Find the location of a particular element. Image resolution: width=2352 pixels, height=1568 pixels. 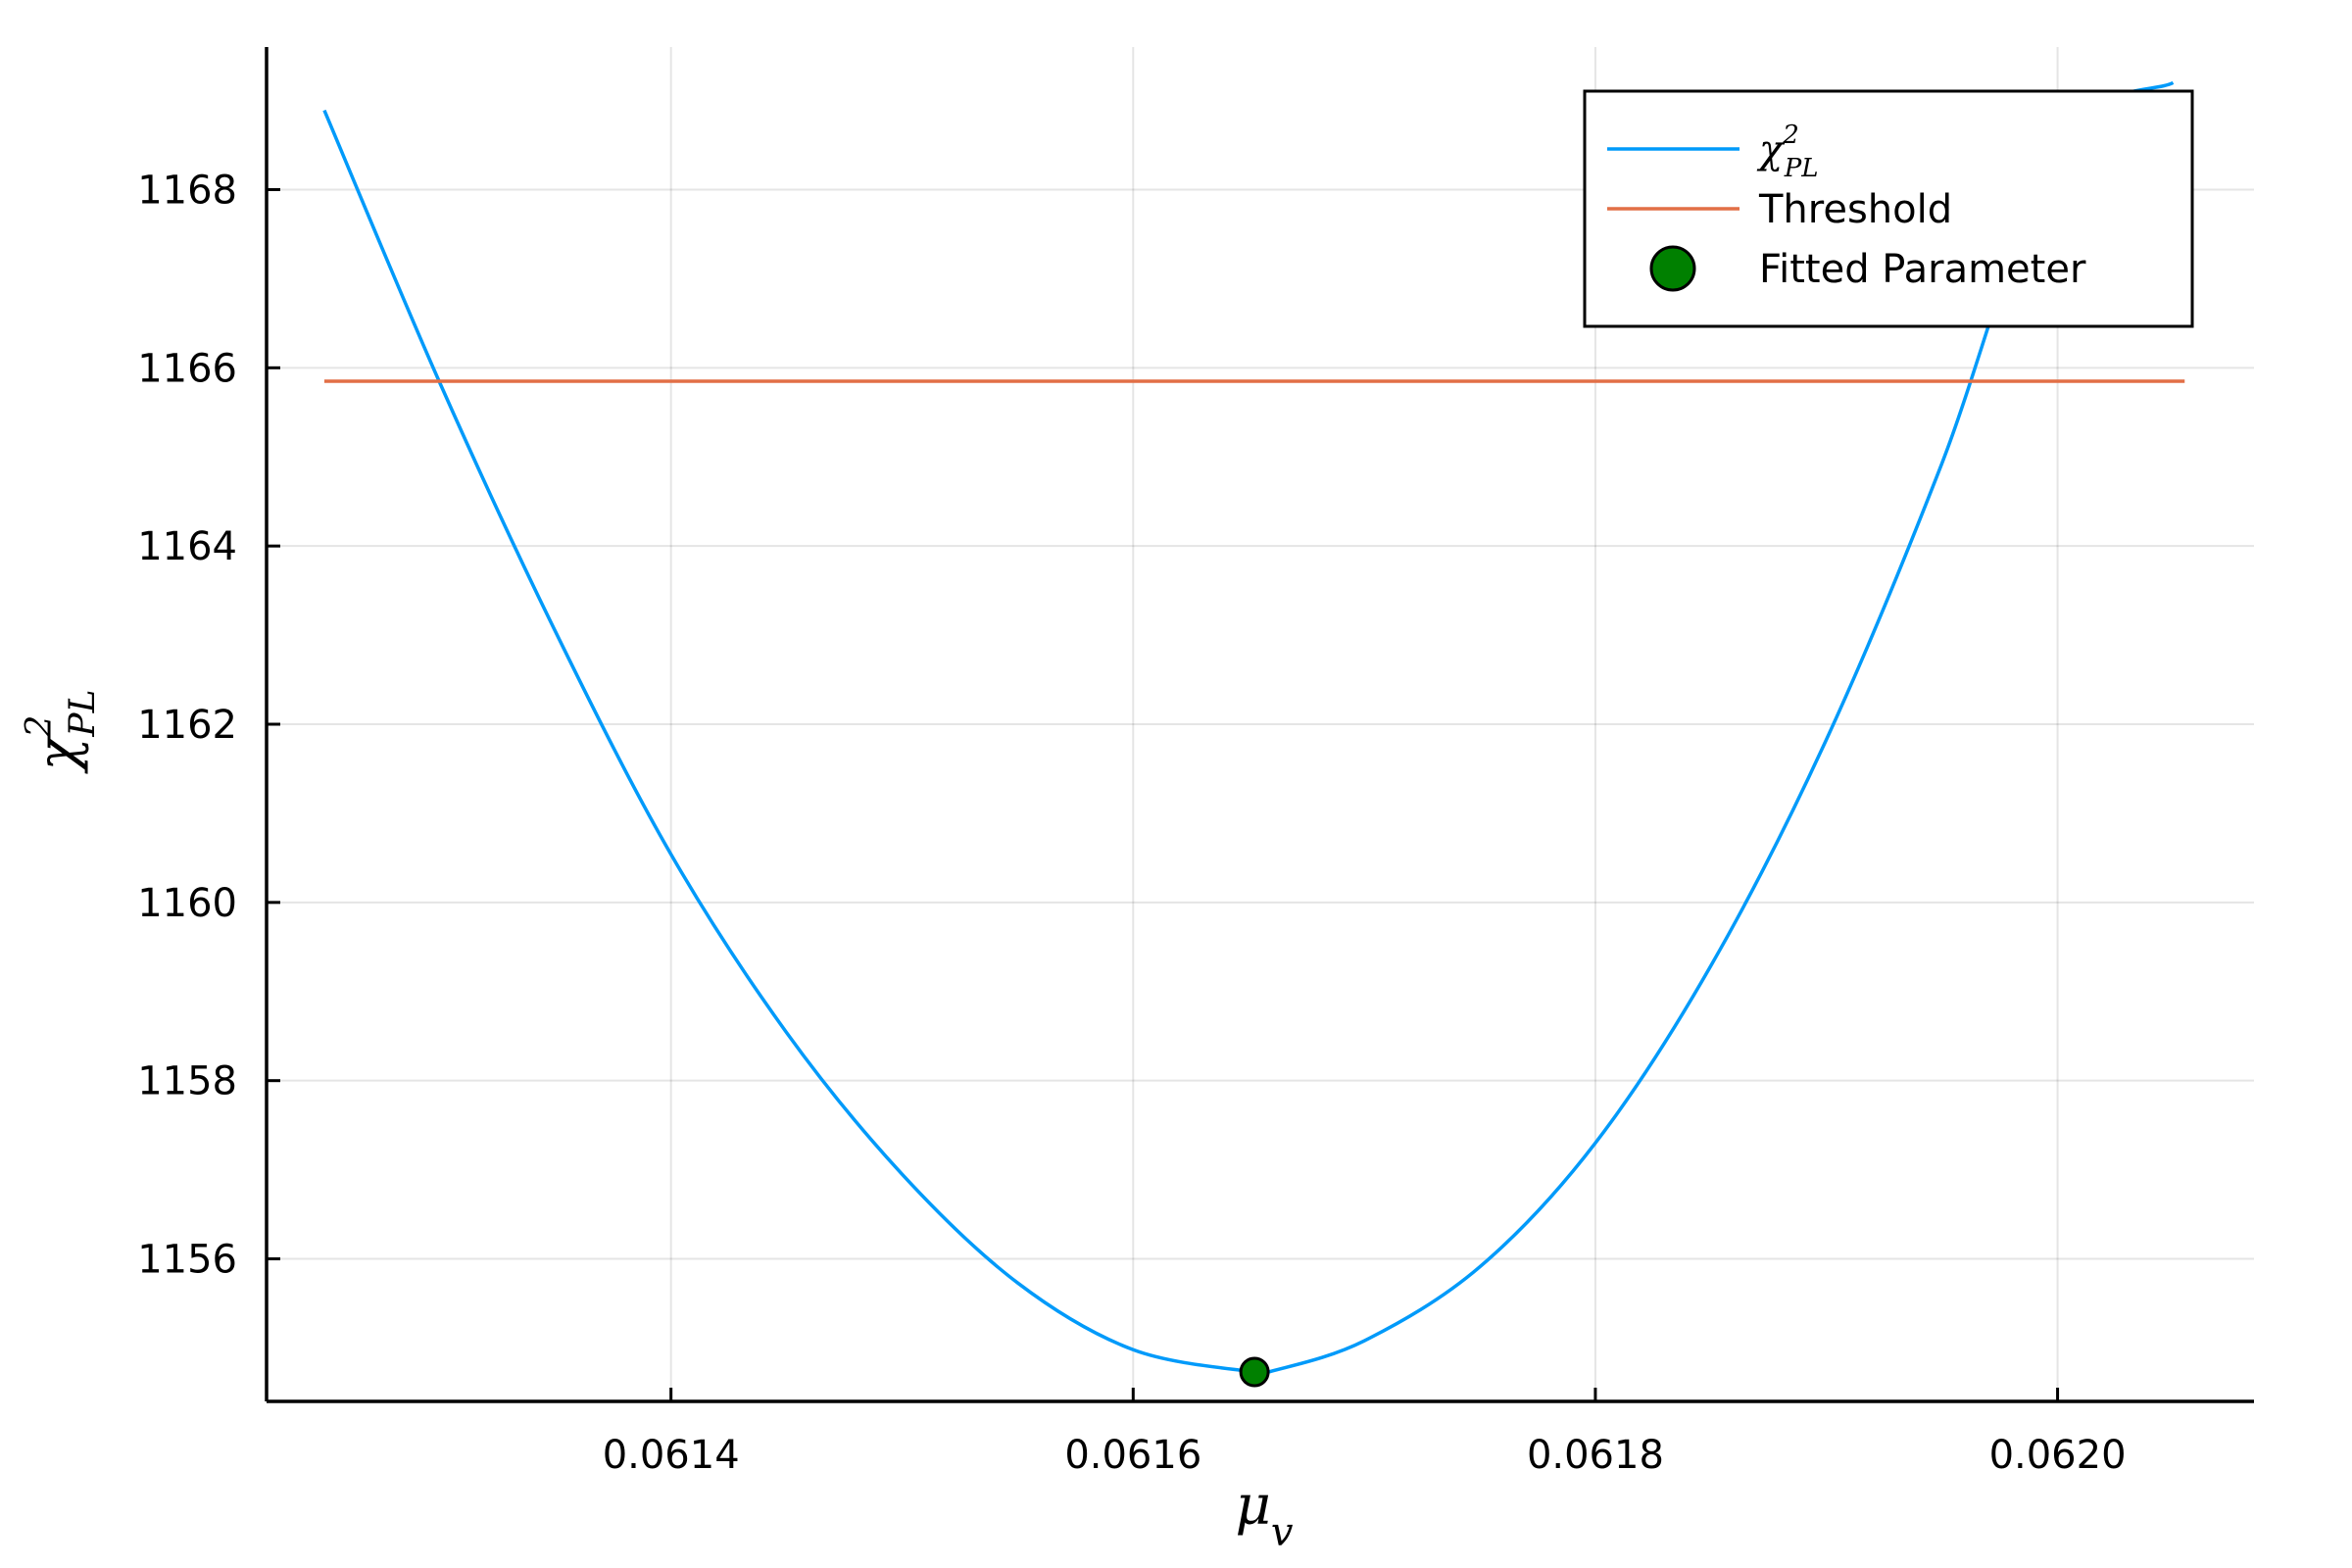

x-tick-label-3: 0.0620 is located at coordinates (2058, 1455).